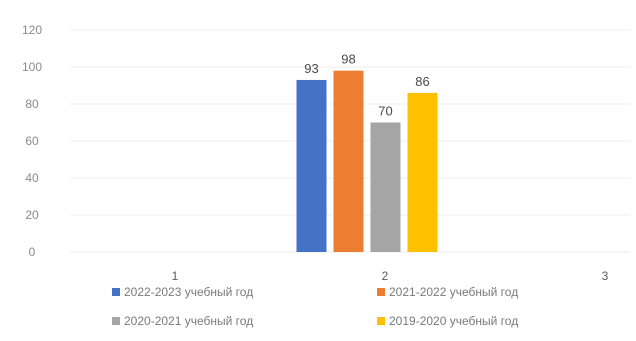 The image size is (636, 341). Describe the element at coordinates (366, 85) in the screenshot. I see `data-labels: 93 98 70 86` at that location.